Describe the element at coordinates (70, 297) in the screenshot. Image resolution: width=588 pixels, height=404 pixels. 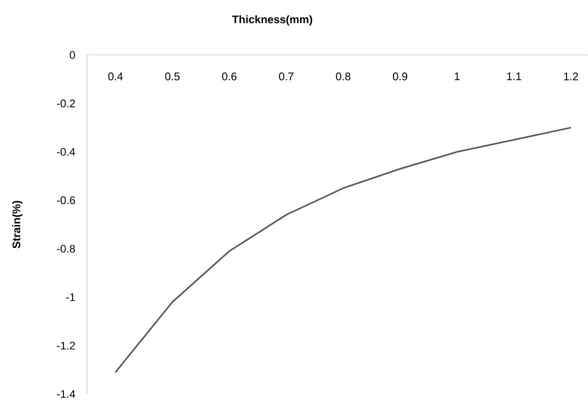
I see `y-tick-label: -1` at that location.